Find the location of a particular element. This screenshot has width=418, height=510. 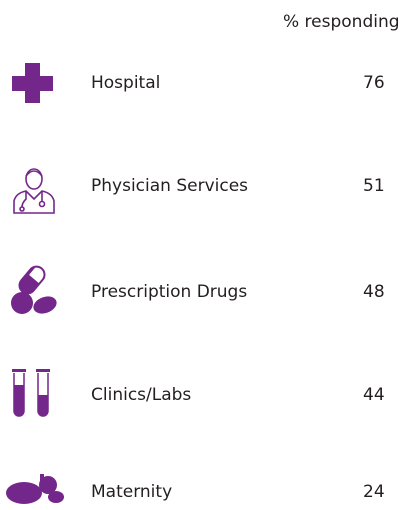

row-label: Prescription Drugs is located at coordinates (169, 292).